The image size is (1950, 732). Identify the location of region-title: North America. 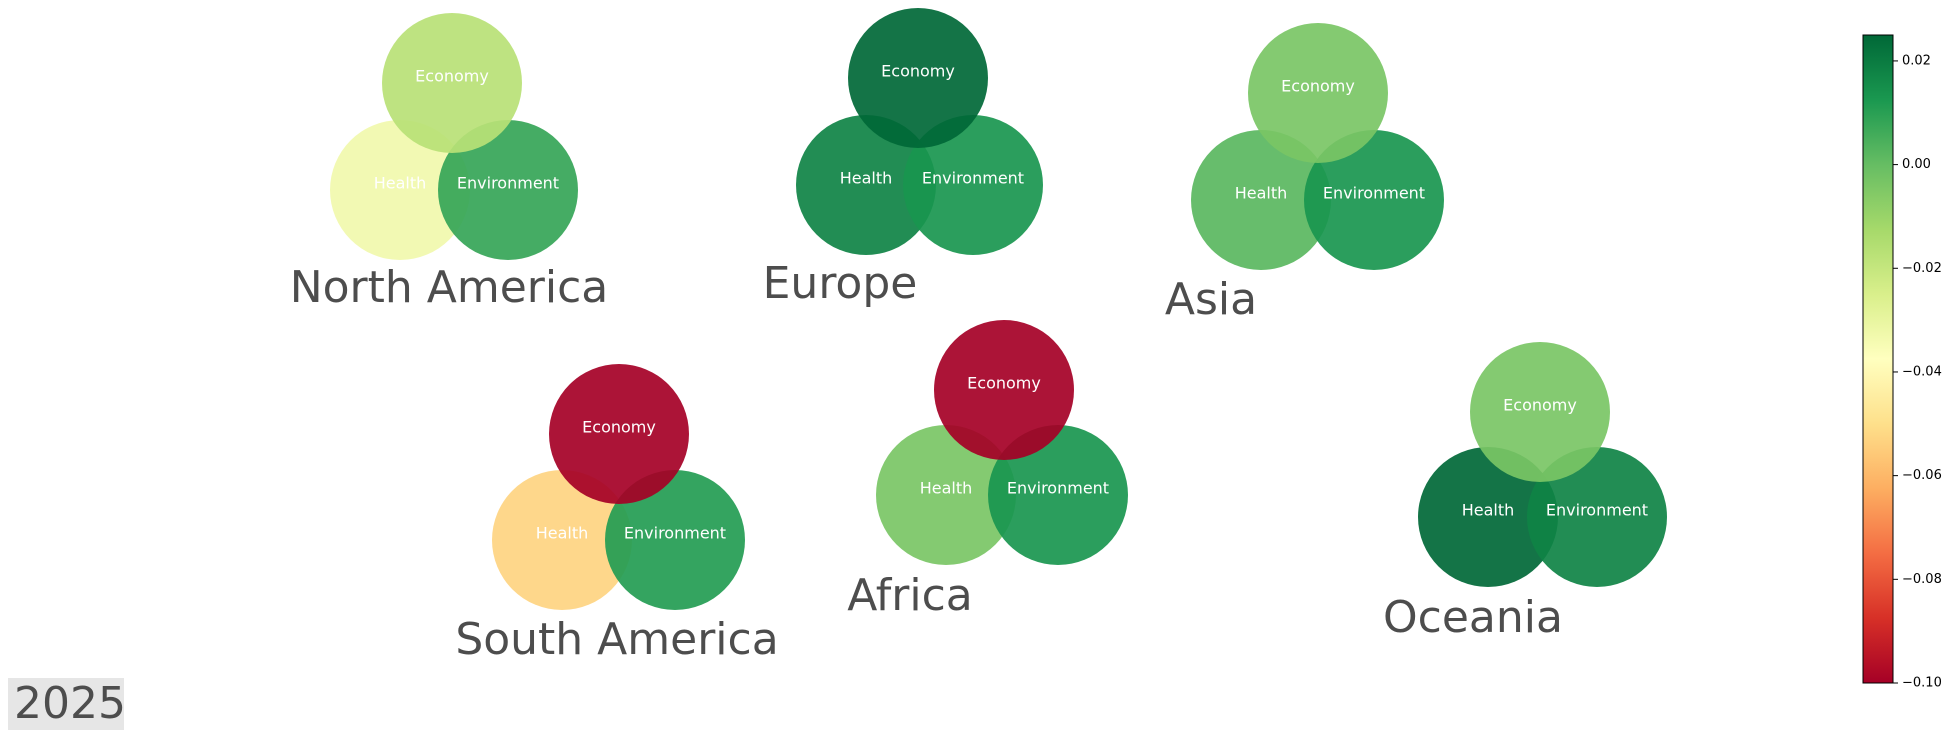
(449, 287).